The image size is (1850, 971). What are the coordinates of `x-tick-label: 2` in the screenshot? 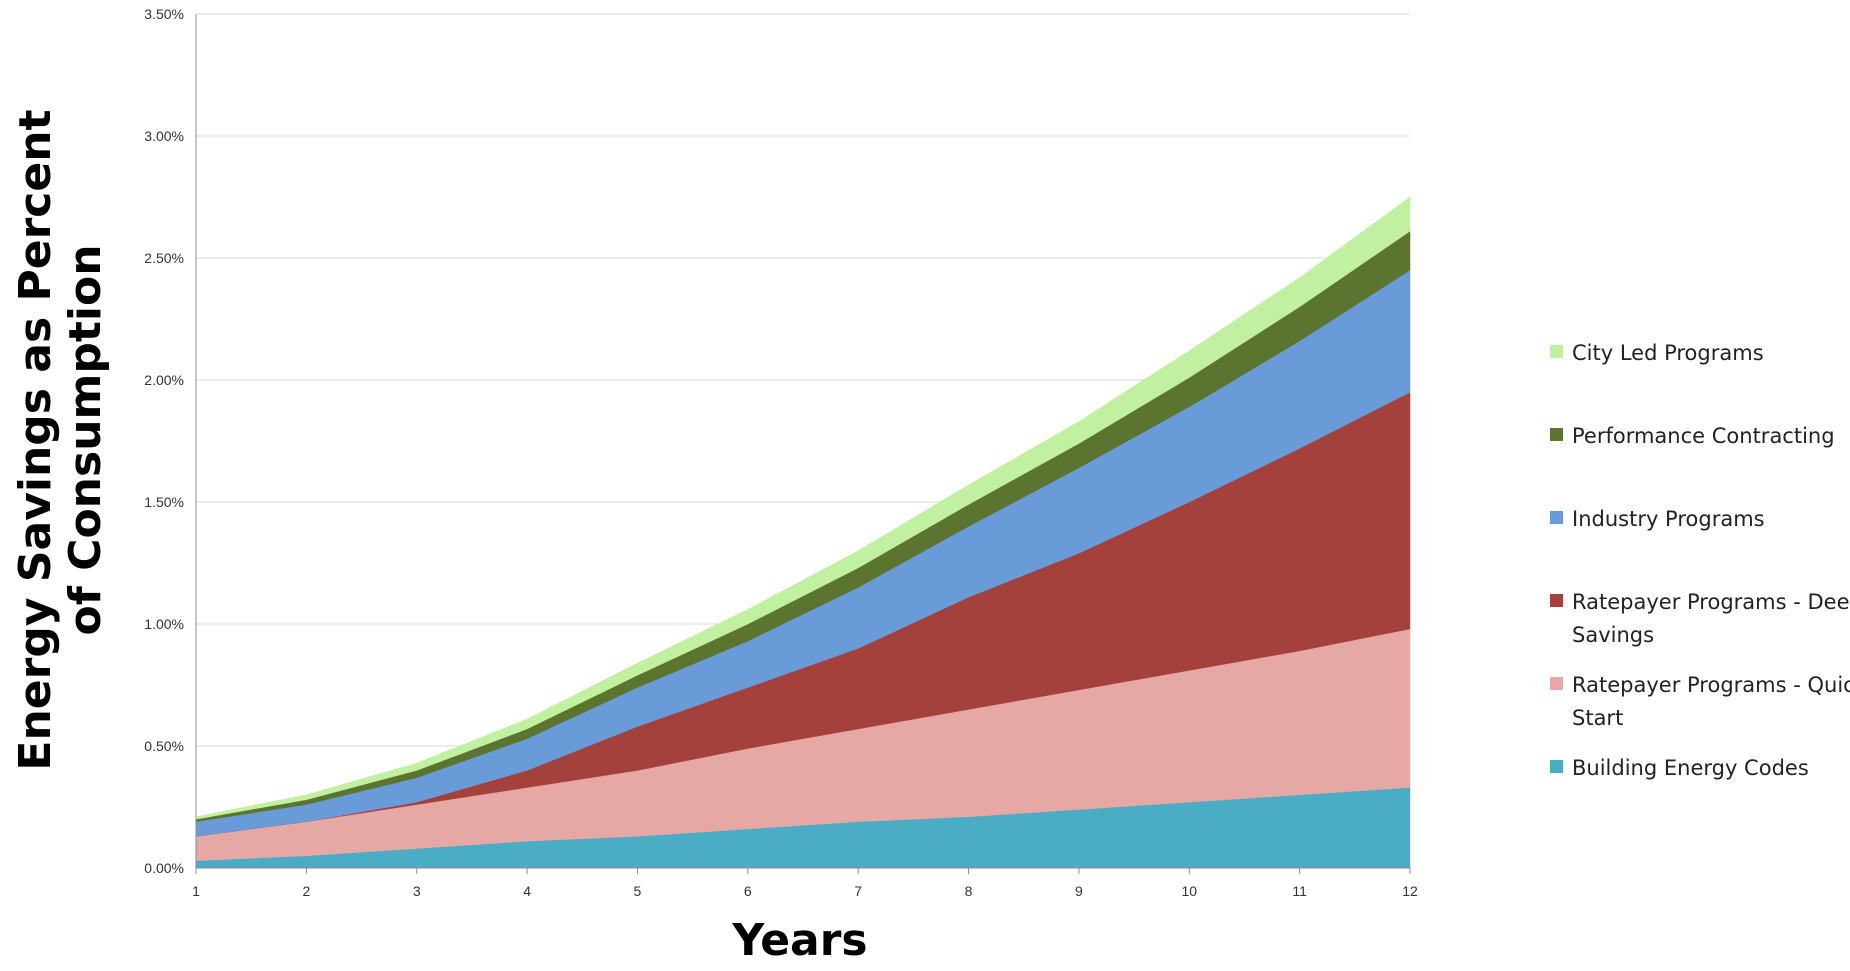 It's located at (306, 891).